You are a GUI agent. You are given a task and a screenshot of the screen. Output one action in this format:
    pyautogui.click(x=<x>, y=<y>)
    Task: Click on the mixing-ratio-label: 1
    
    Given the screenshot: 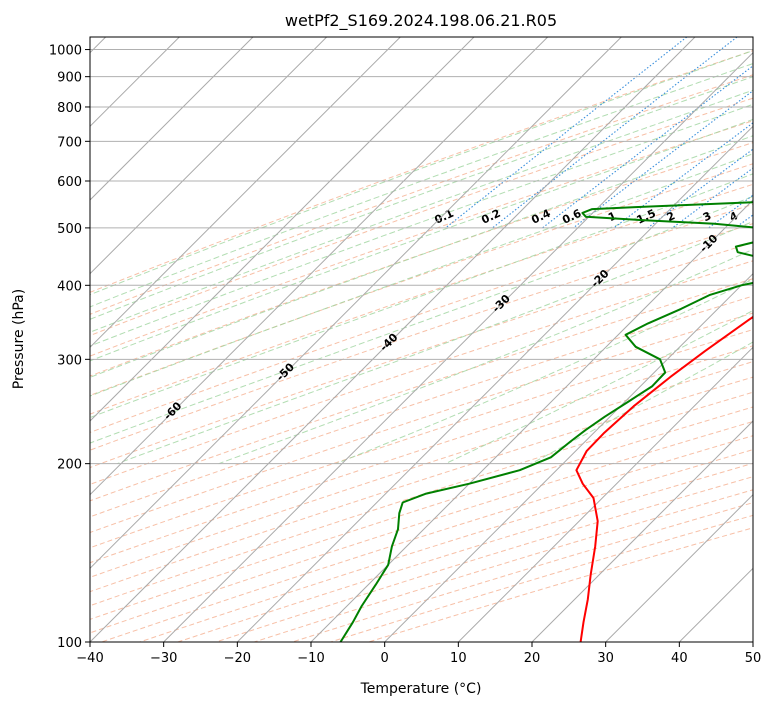 What is the action you would take?
    pyautogui.click(x=612, y=216)
    